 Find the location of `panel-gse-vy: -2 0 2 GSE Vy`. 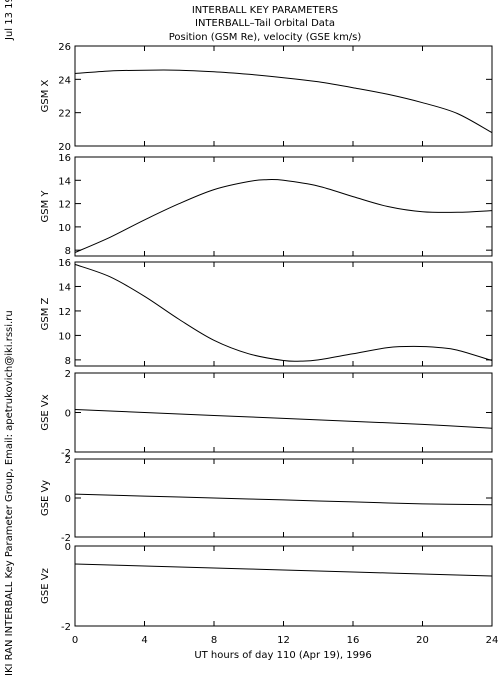

panel-gse-vy: -2 0 2 GSE Vy is located at coordinates (266, 499).